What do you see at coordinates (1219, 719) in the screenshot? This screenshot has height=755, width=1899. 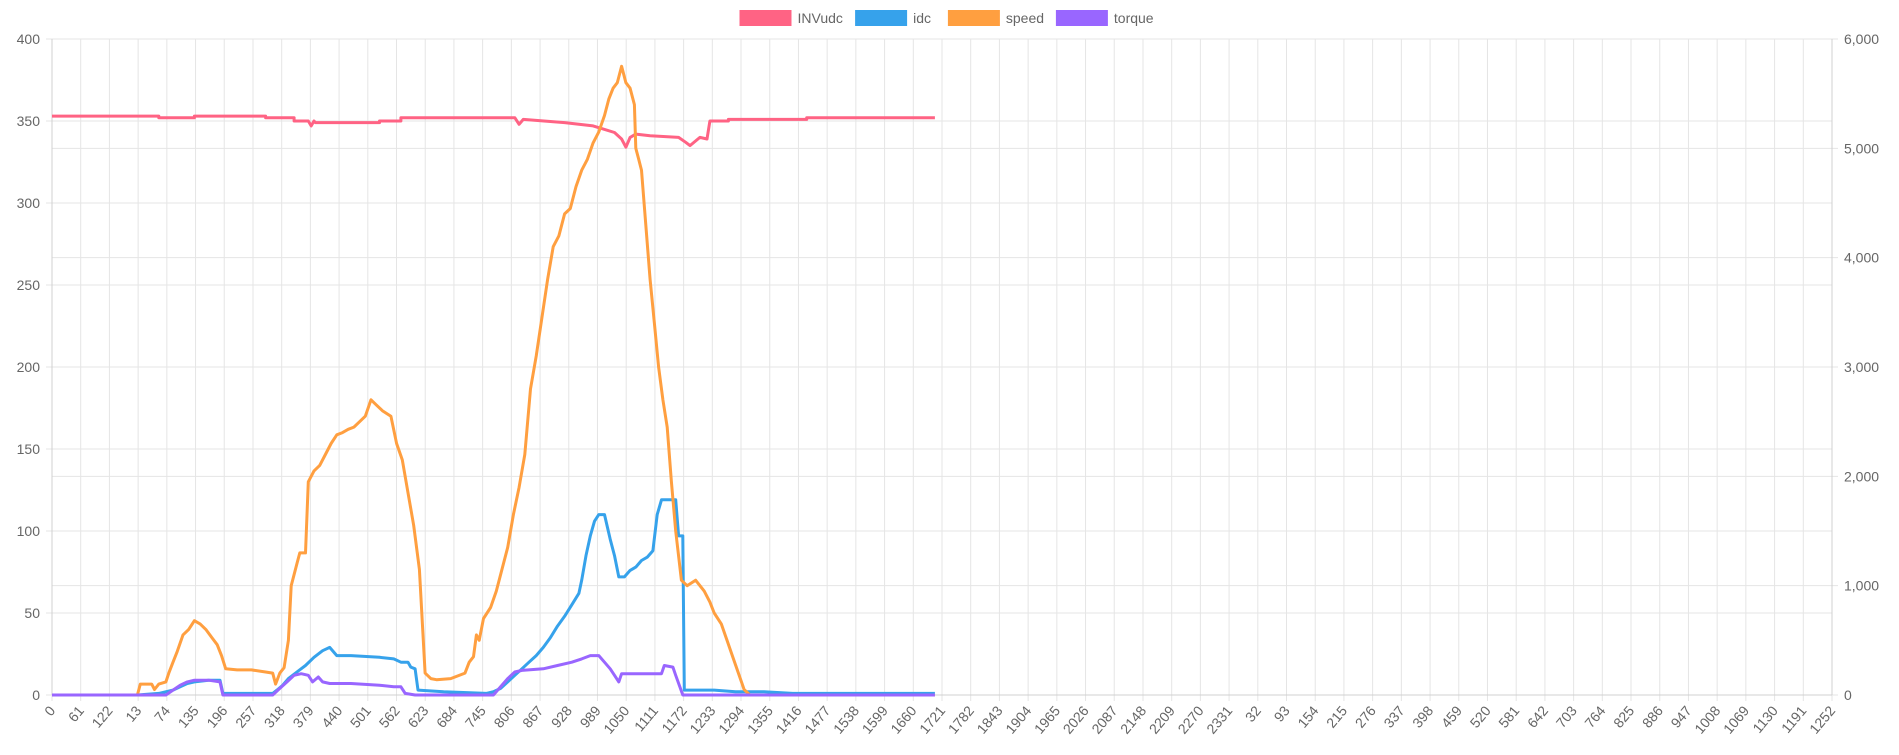 I see `x-tick-label: 2331` at bounding box center [1219, 719].